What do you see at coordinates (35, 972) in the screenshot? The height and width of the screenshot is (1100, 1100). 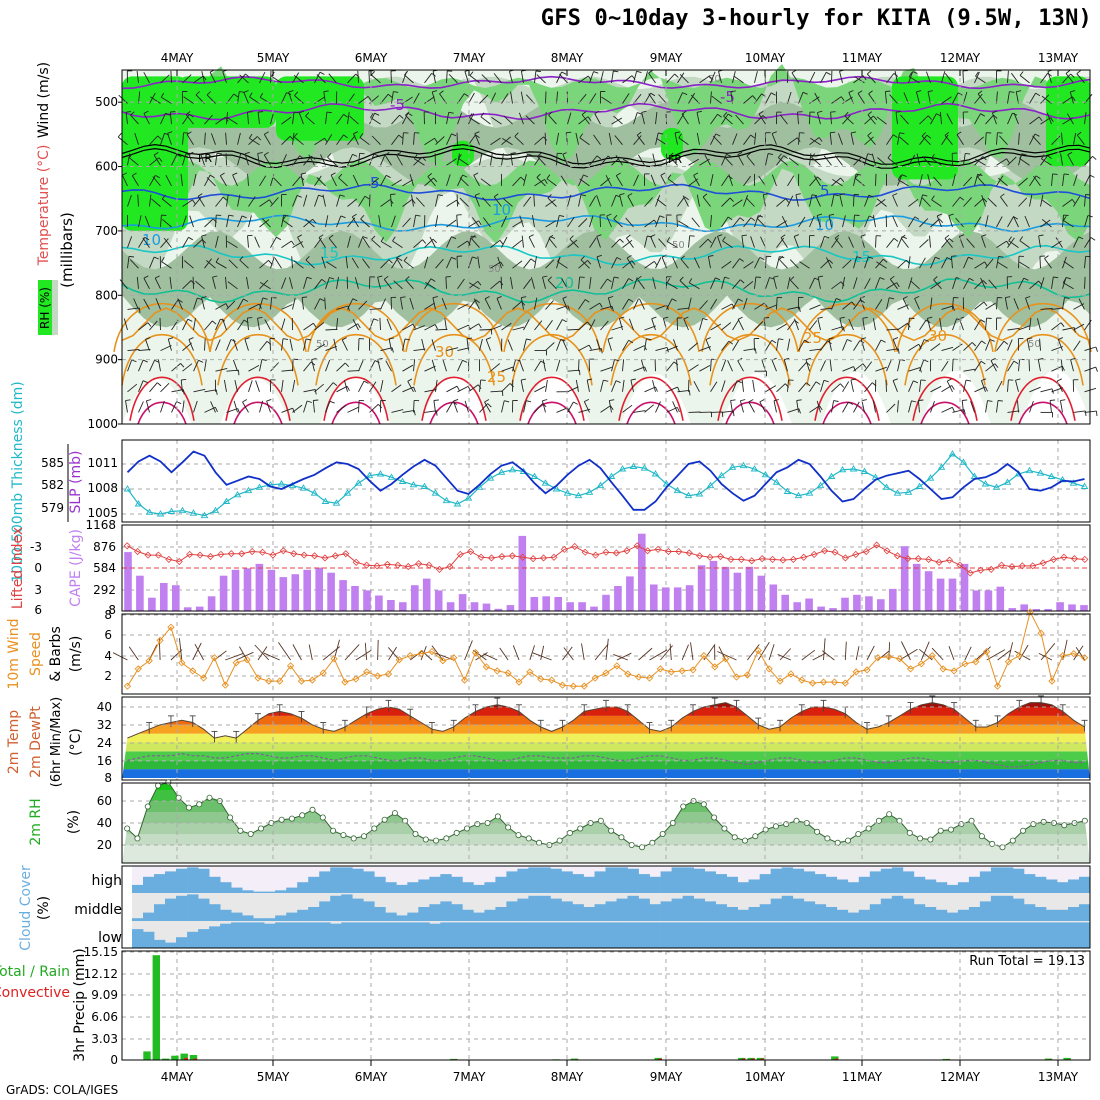 I see `precip-legend-total: Total / Rain` at bounding box center [35, 972].